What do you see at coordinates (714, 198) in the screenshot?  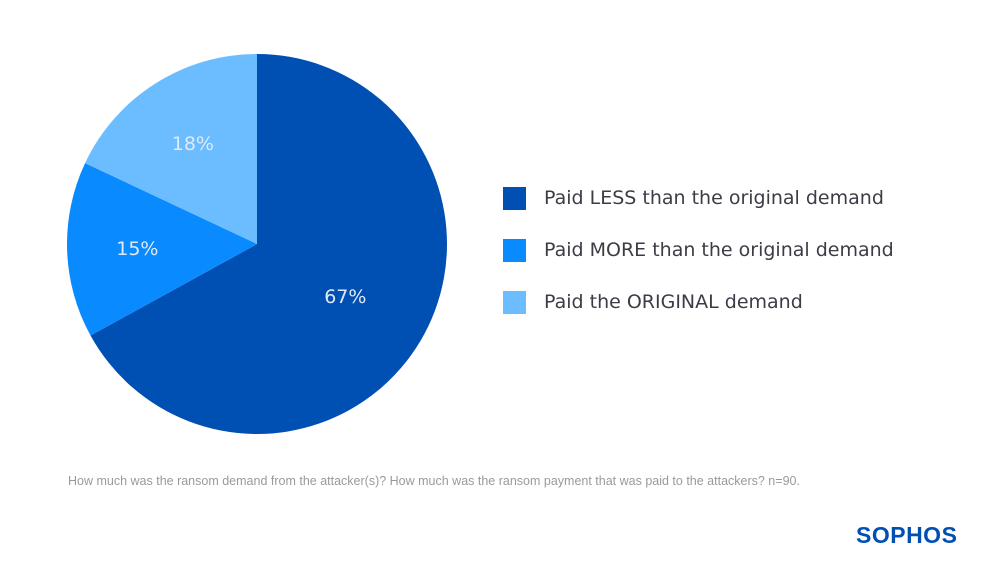 I see `legend-label: Paid LESS than the original demand` at bounding box center [714, 198].